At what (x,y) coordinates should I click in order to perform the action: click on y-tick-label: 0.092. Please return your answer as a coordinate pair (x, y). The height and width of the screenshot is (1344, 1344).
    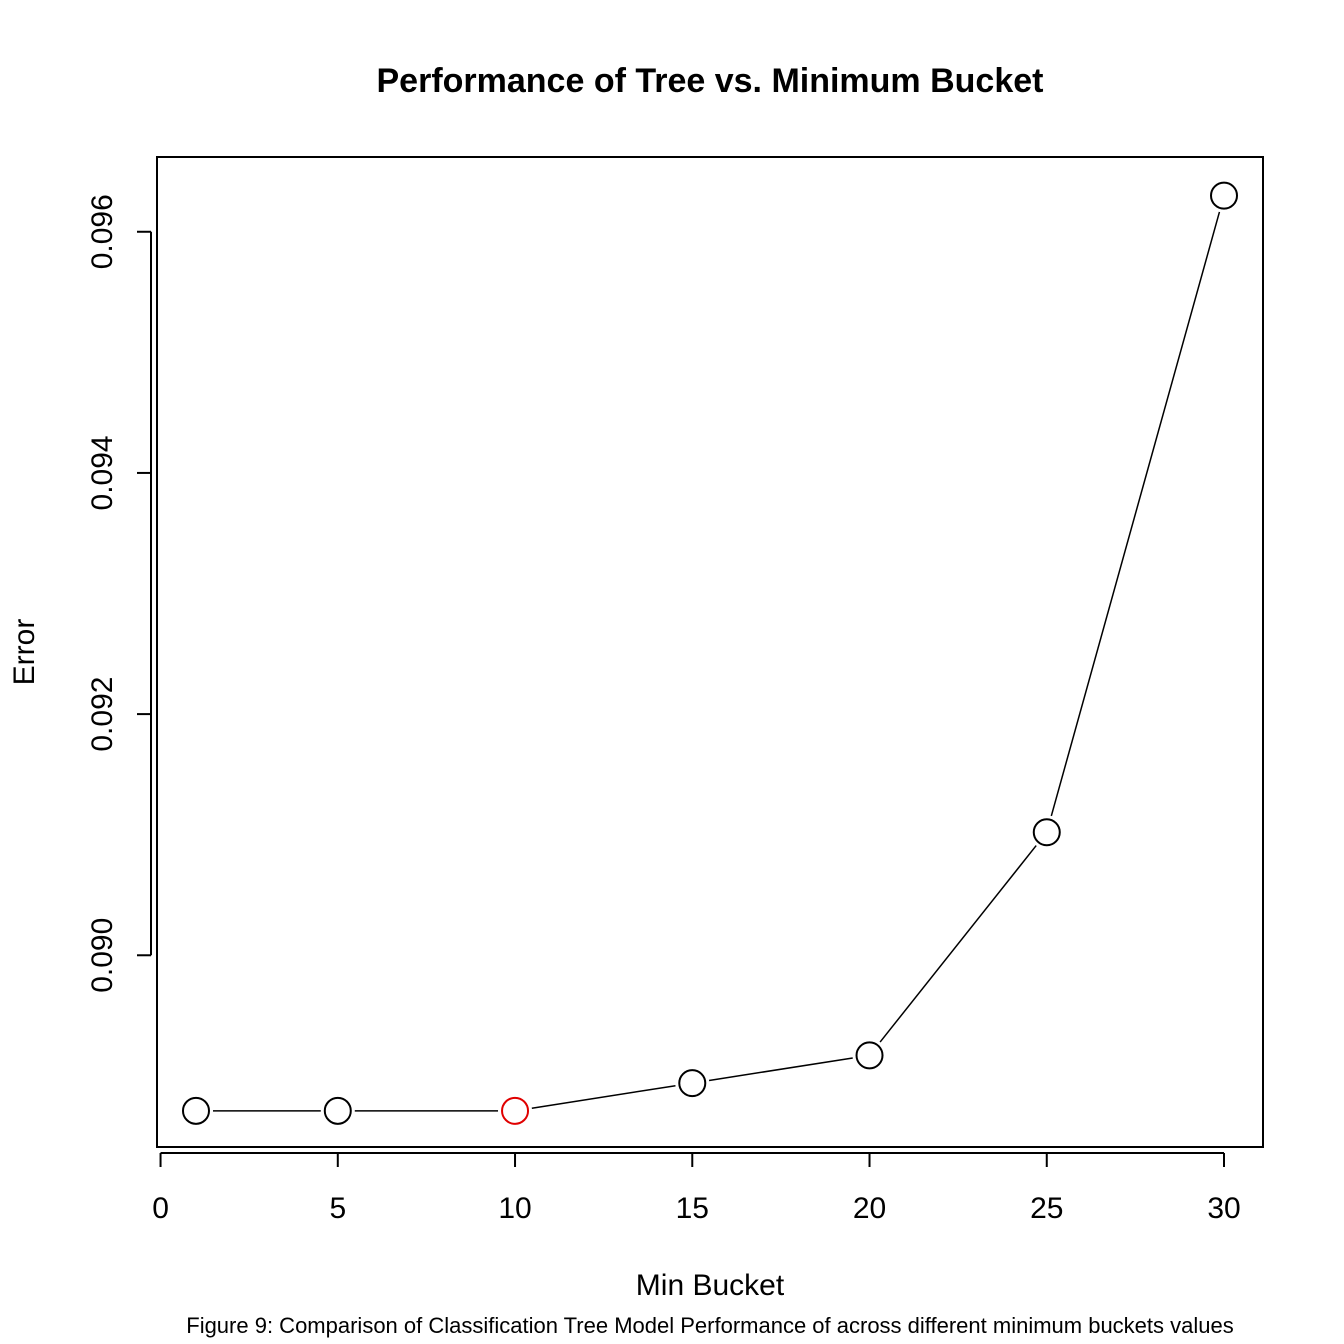
    Looking at the image, I should click on (102, 714).